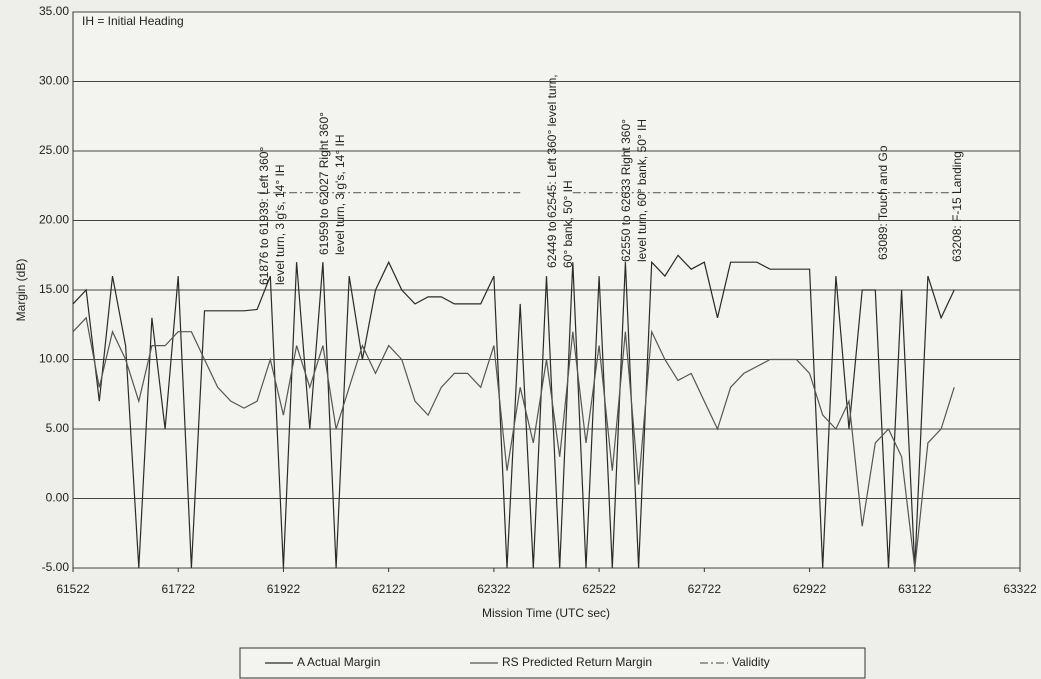 Image resolution: width=1041 pixels, height=679 pixels. What do you see at coordinates (751, 662) in the screenshot?
I see `legend-label: Validity` at bounding box center [751, 662].